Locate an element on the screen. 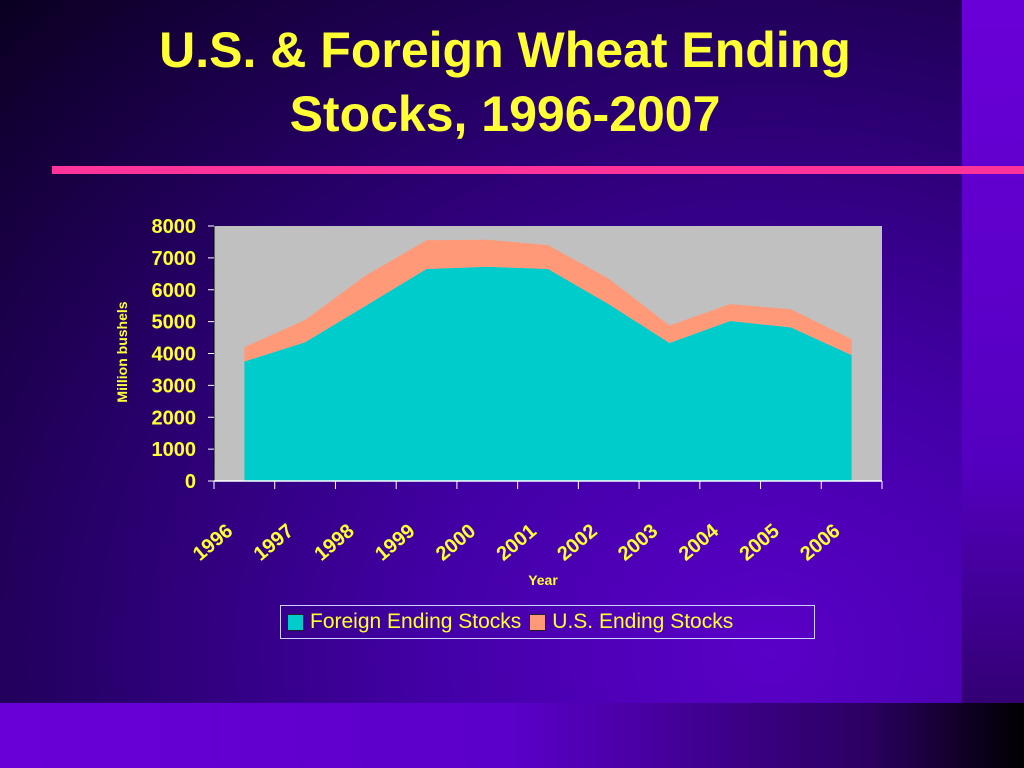  x-tick-label: 1998 is located at coordinates (334, 542).